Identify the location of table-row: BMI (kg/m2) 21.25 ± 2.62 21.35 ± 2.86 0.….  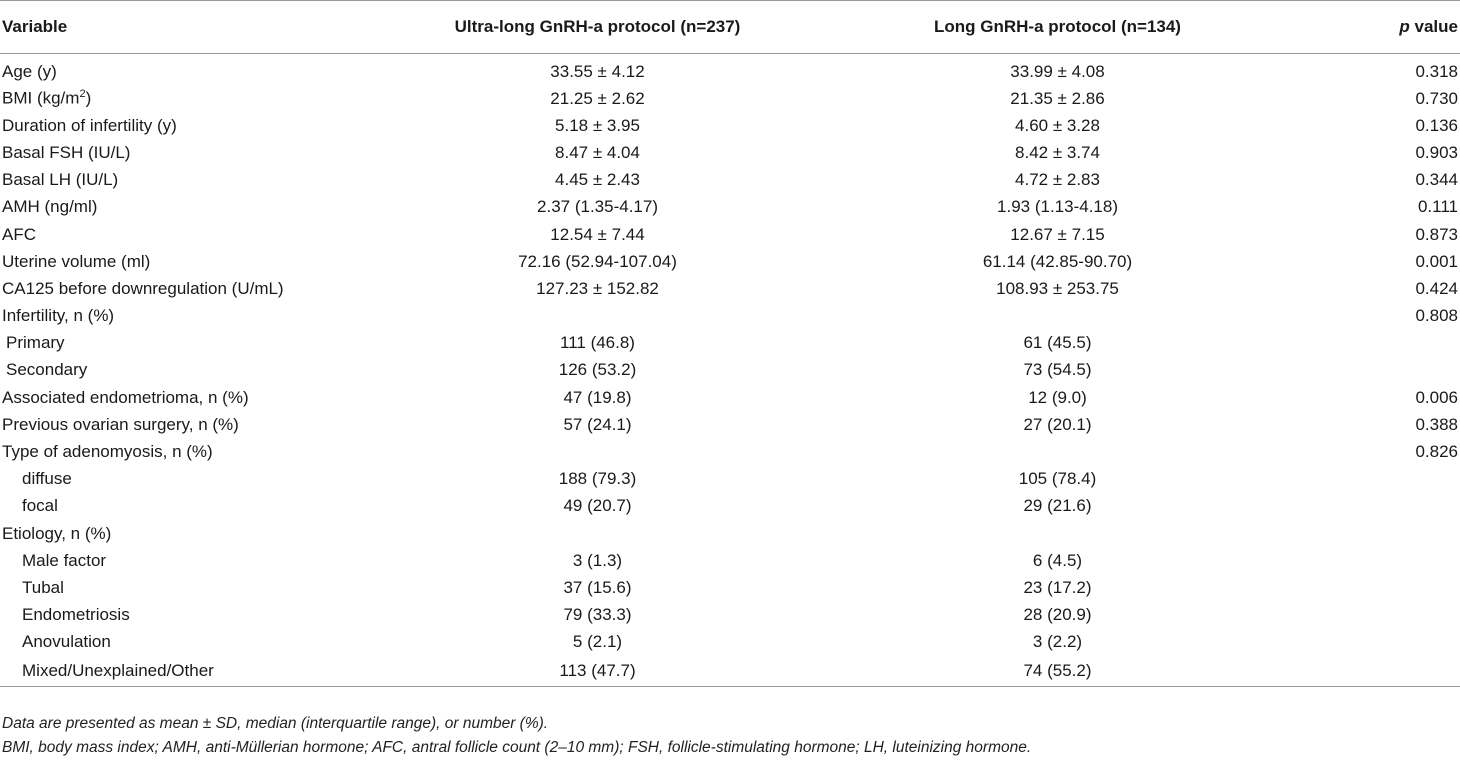
(730, 98).